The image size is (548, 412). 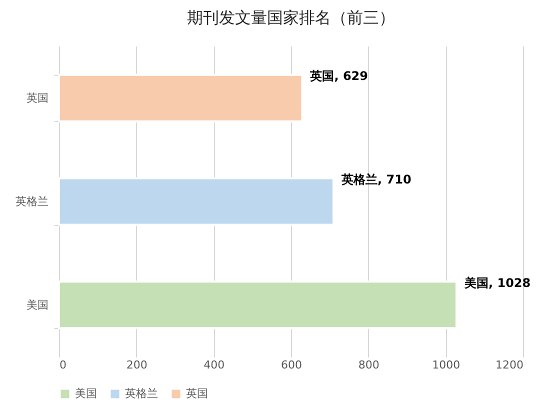 What do you see at coordinates (37, 305) in the screenshot?
I see `y-tick-label: 美国` at bounding box center [37, 305].